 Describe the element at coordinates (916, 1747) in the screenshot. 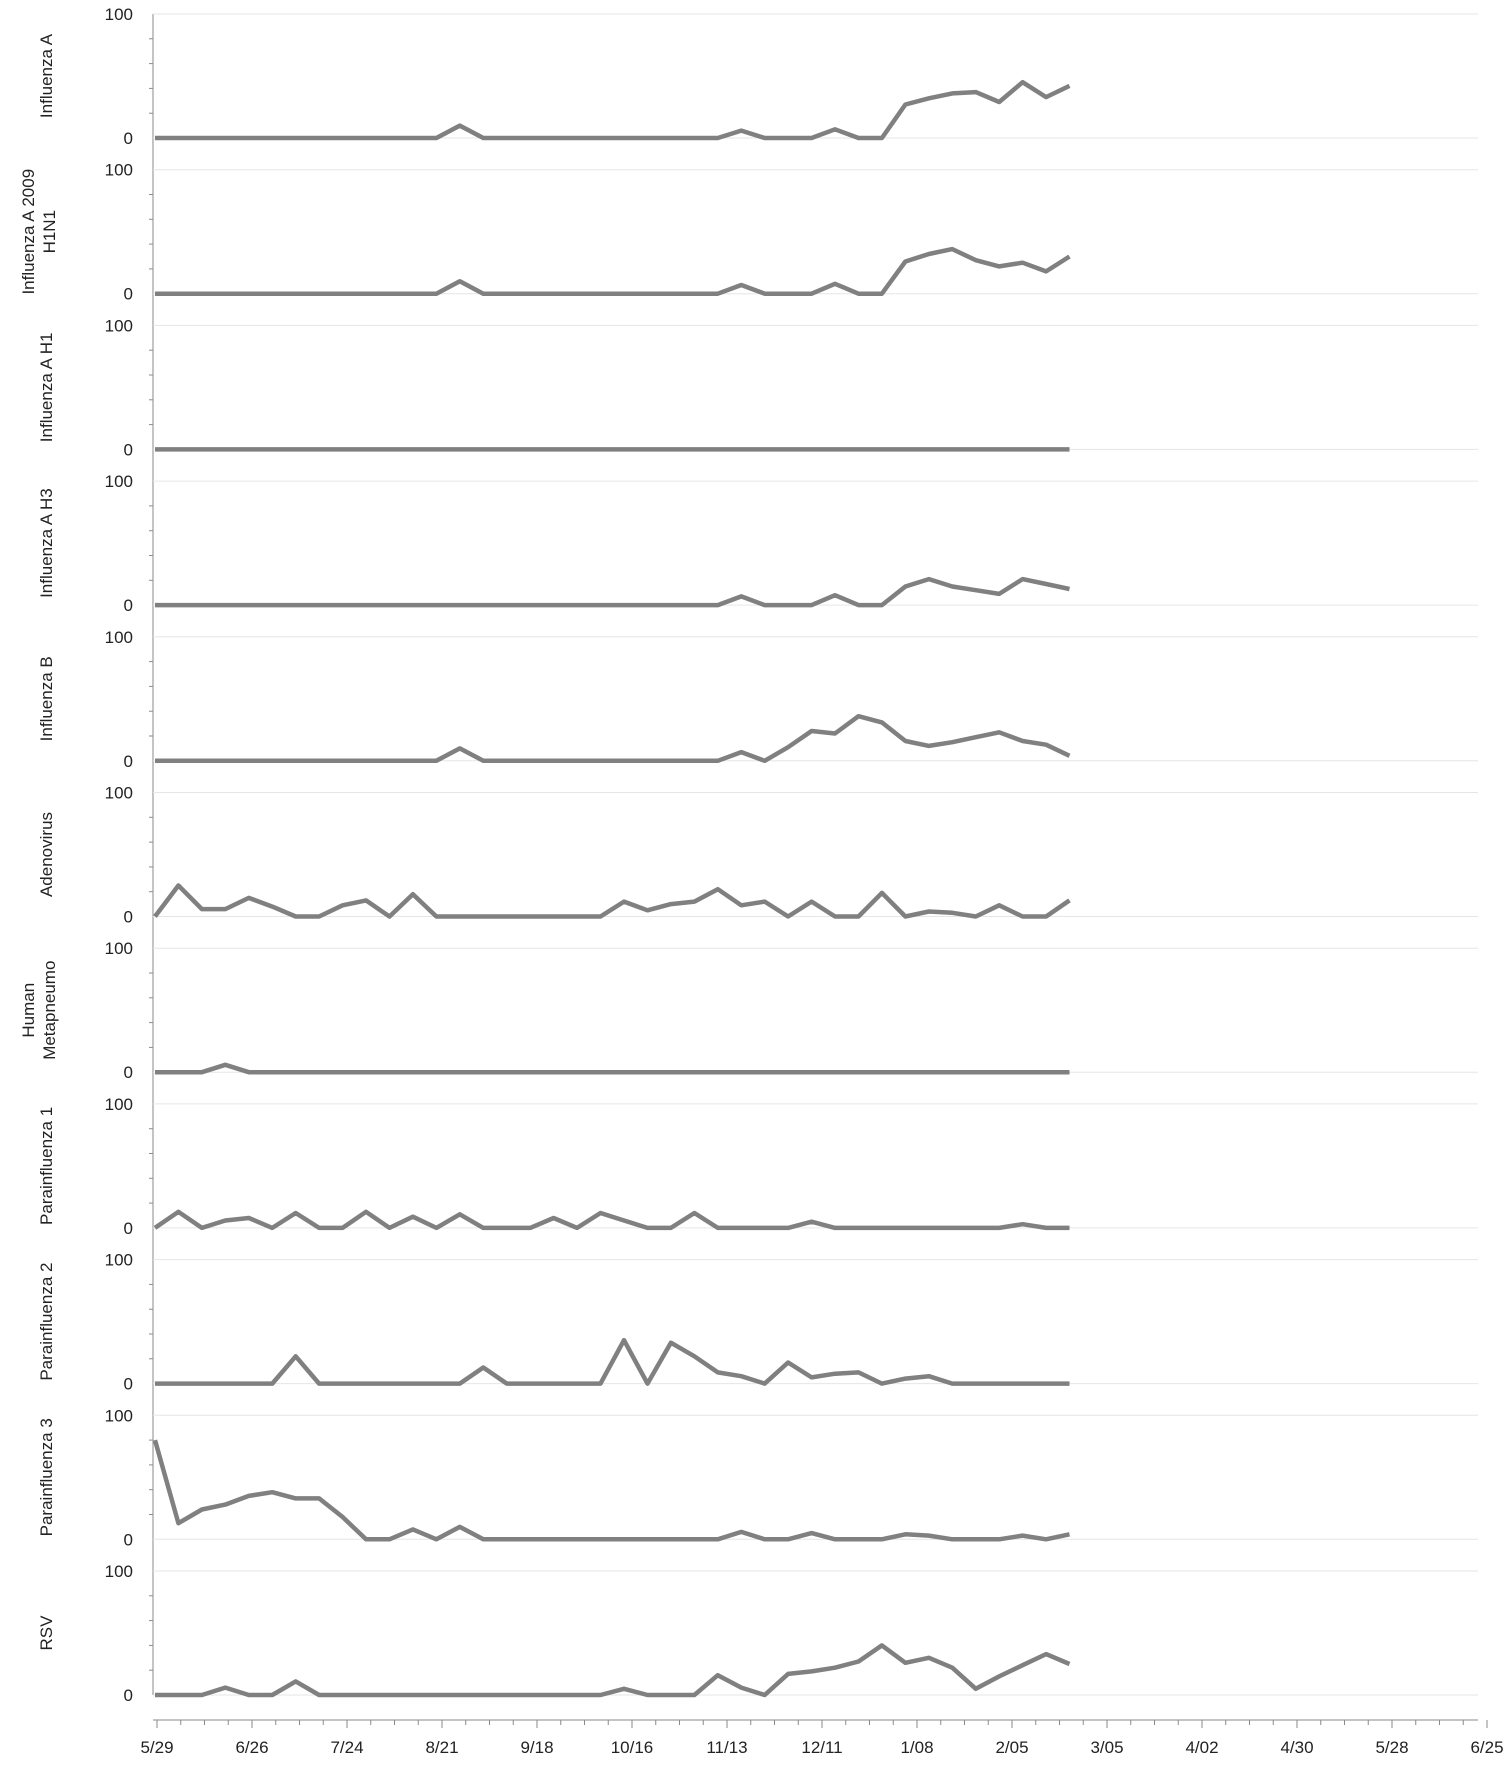

I see `x-tick-label: 1/08` at that location.